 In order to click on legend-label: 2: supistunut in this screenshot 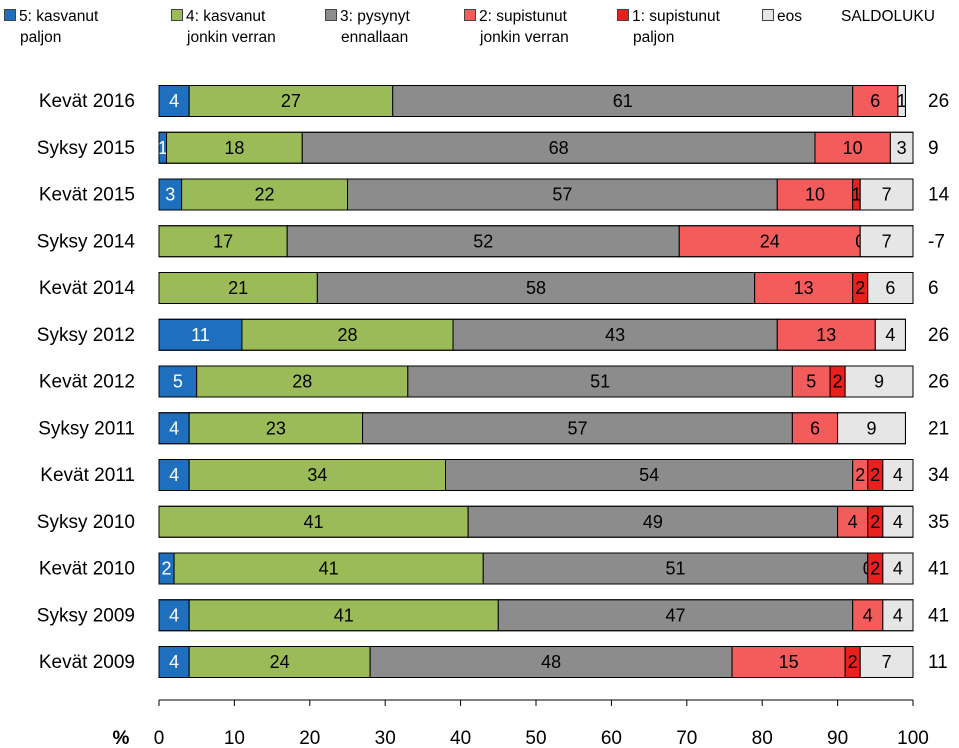, I will do `click(523, 16)`.